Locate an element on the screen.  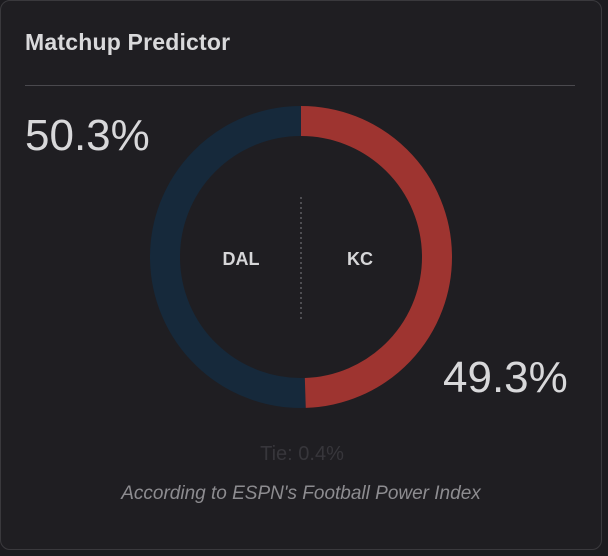
home-team-abbr: KC is located at coordinates (360, 259).